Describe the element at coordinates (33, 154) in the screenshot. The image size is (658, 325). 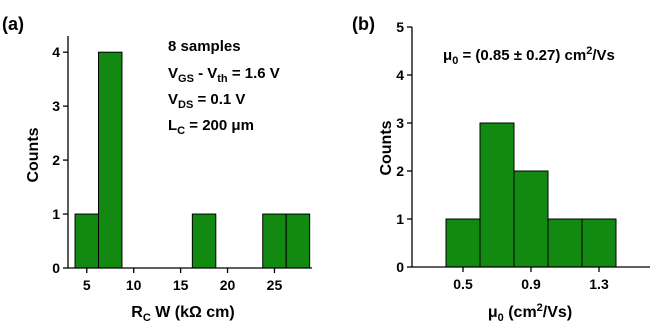
I see `panel-a-ylabel: Counts` at that location.